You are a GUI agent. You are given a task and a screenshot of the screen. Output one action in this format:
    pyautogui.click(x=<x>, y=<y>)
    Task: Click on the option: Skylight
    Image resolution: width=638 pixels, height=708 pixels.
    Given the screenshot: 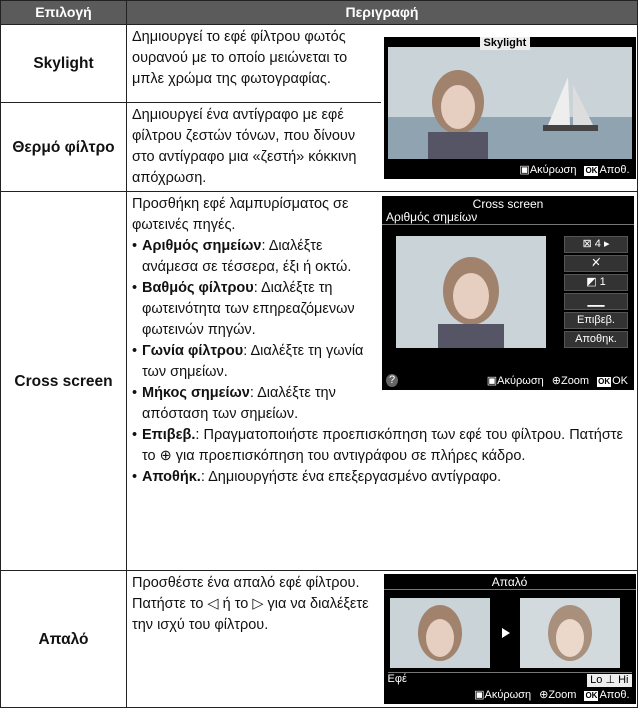 What is the action you would take?
    pyautogui.click(x=63, y=63)
    